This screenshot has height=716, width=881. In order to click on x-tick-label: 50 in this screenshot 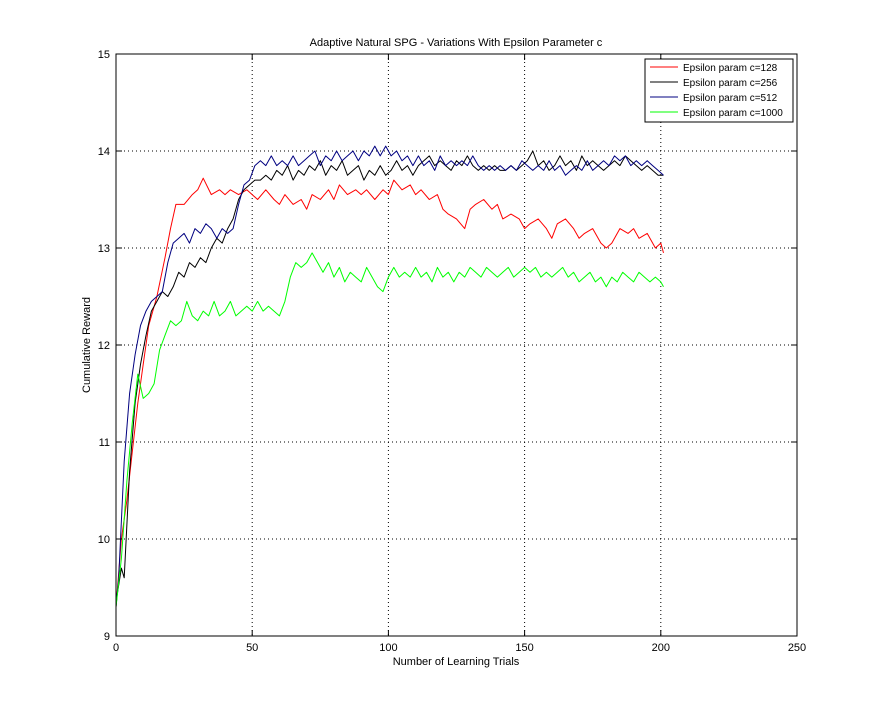, I will do `click(252, 648)`.